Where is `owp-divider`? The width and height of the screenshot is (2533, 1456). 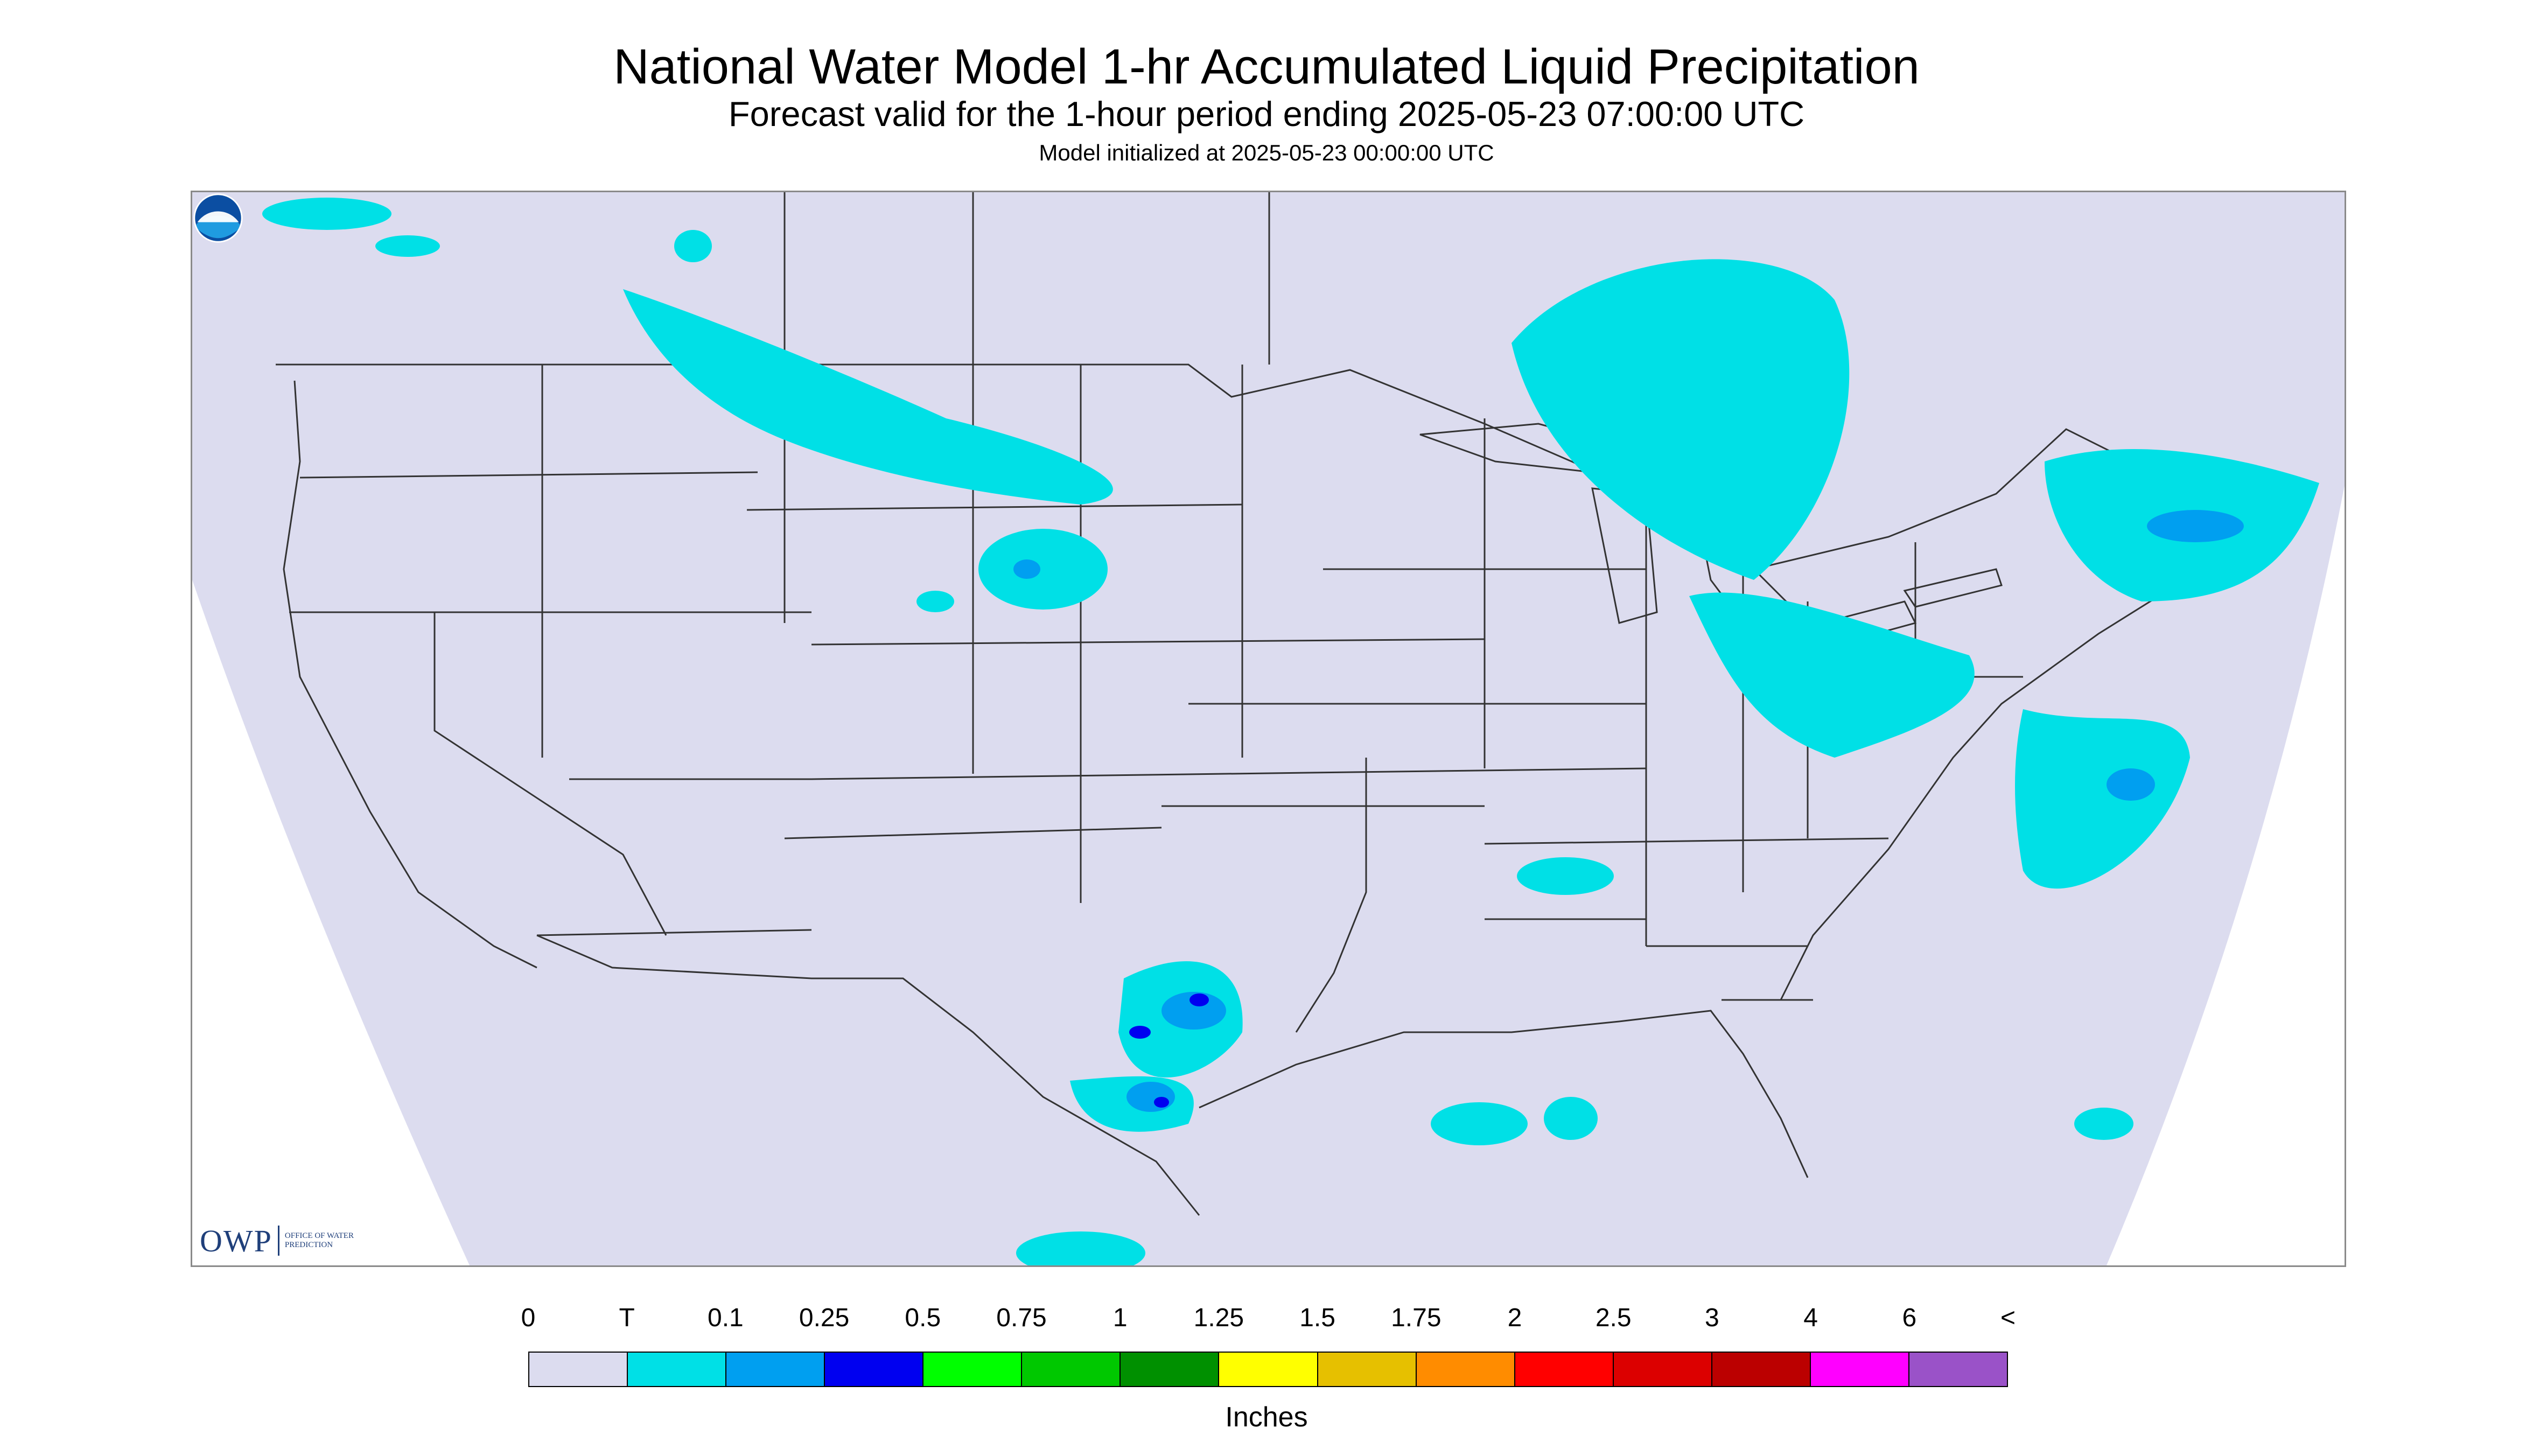
owp-divider is located at coordinates (278, 1241).